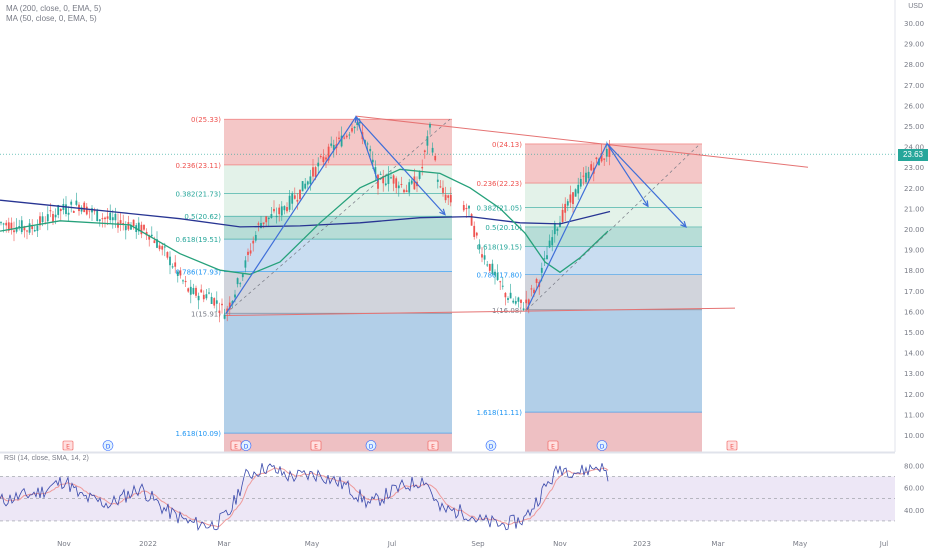 The image size is (932, 555). Describe the element at coordinates (914, 436) in the screenshot. I see `y-tick-label: 10.00` at that location.